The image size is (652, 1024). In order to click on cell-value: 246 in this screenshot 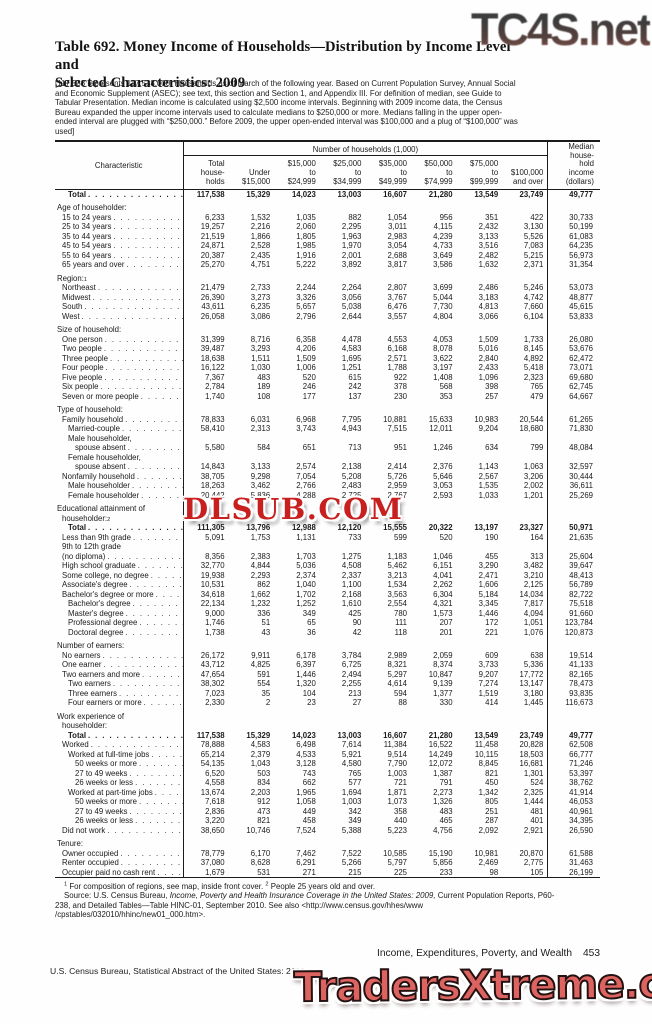, I will do `click(309, 387)`.